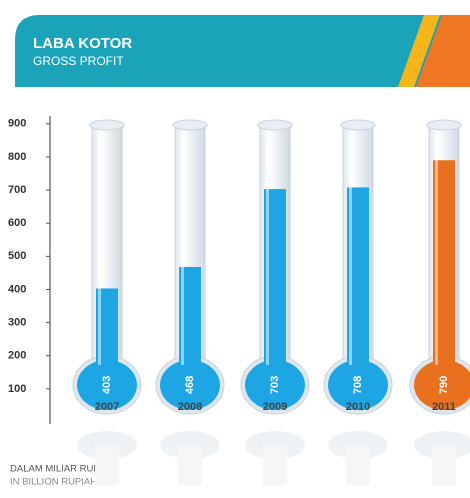 Image resolution: width=470 pixels, height=498 pixels. I want to click on y-tick-label: 200, so click(17, 356).